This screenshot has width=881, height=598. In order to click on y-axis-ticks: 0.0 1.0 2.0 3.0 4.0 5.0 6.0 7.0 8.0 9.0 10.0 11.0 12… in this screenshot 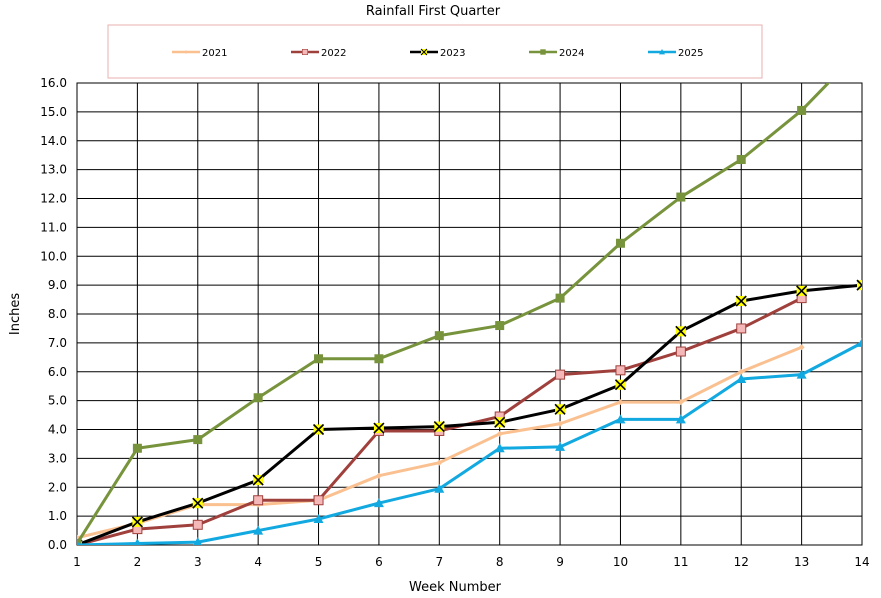, I will do `click(53, 314)`.